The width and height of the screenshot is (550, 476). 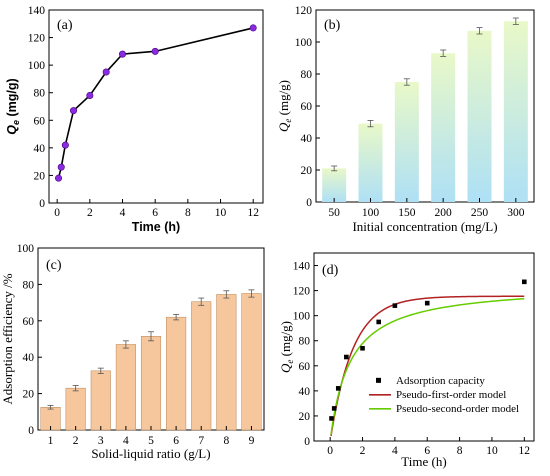 I want to click on ytick-label-b: 40, so click(x=307, y=139).